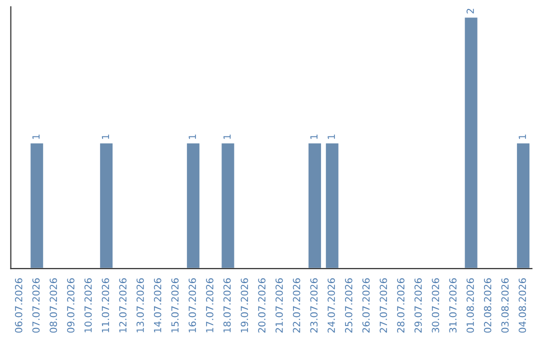 The height and width of the screenshot is (340, 540). I want to click on x-tick-label: 18.07.2026, so click(227, 305).